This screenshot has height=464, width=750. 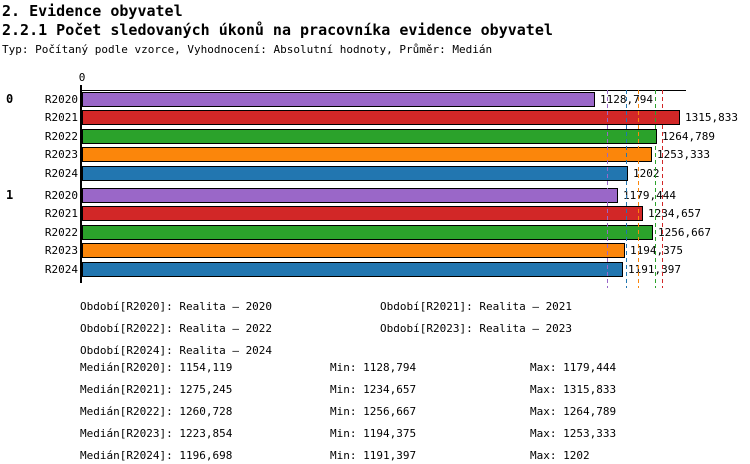 What do you see at coordinates (649, 195) in the screenshot?
I see `bar-value-label: 1179,444` at bounding box center [649, 195].